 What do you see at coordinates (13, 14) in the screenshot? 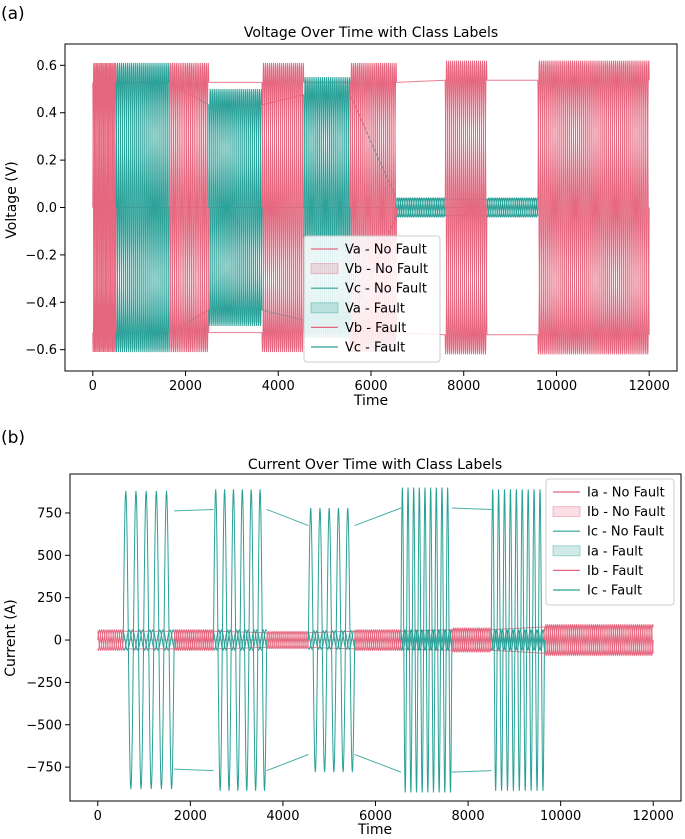
I see `panel-label-a: (a)` at bounding box center [13, 14].